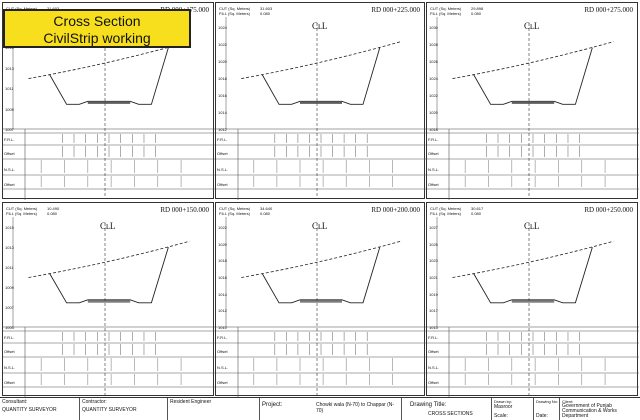 This screenshot has width=640, height=420. Describe the element at coordinates (433, 227) in the screenshot. I see `y-tick-label: 1027` at that location.